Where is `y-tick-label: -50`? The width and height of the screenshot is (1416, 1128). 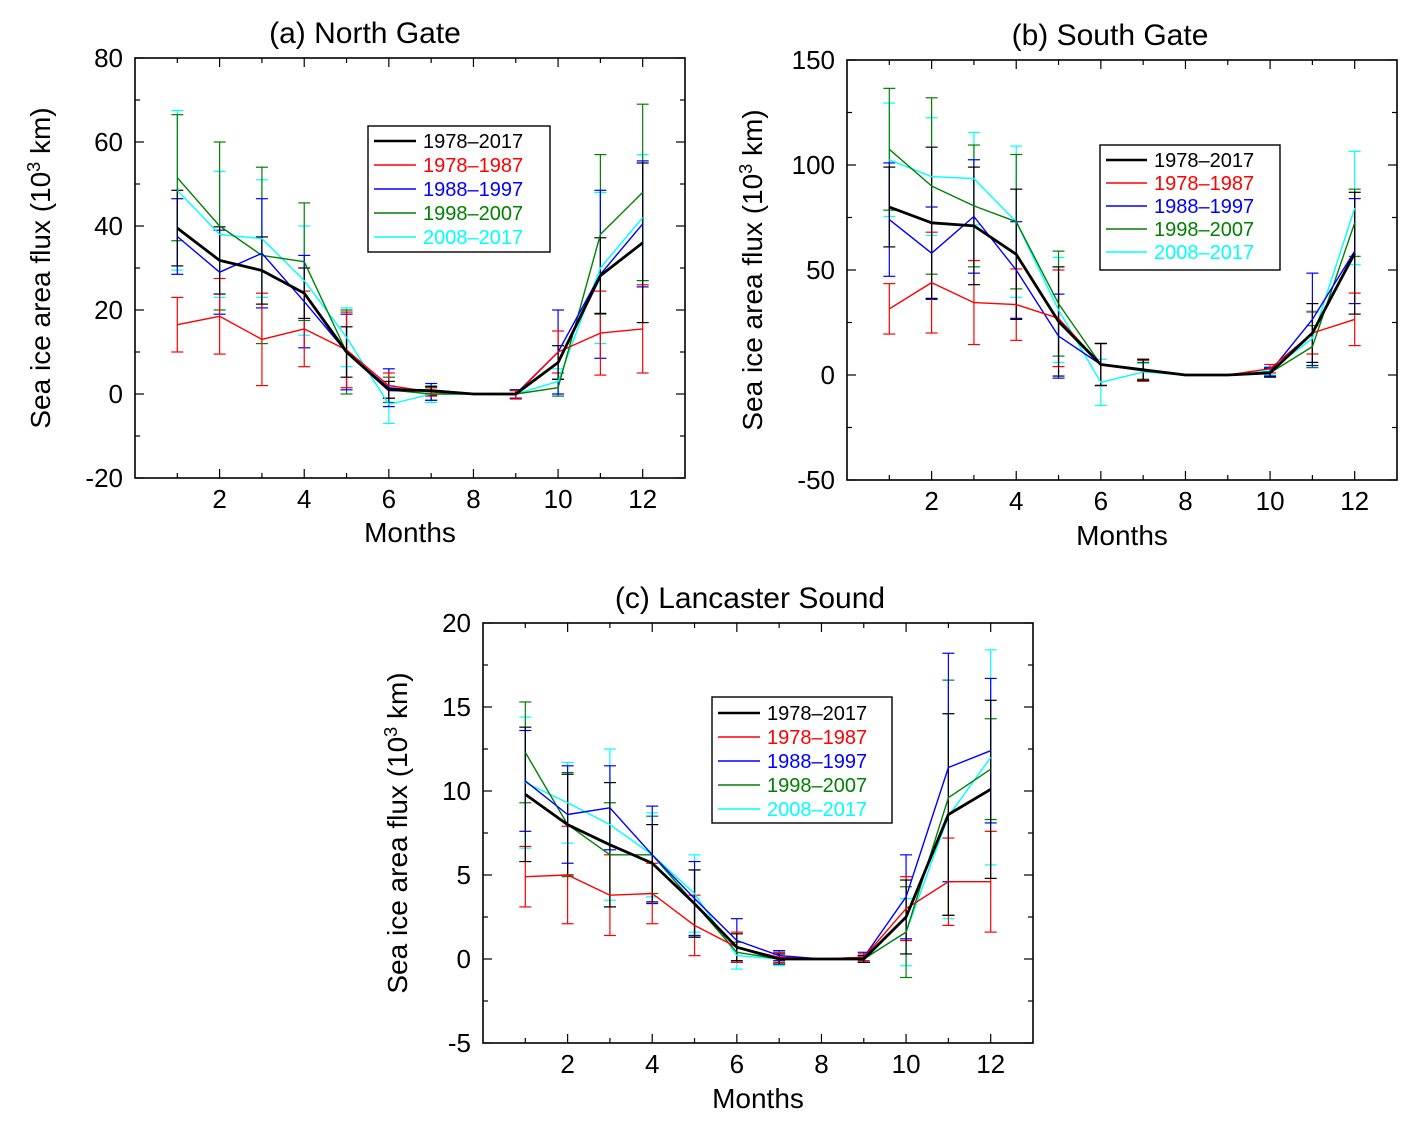 y-tick-label: -50 is located at coordinates (816, 480).